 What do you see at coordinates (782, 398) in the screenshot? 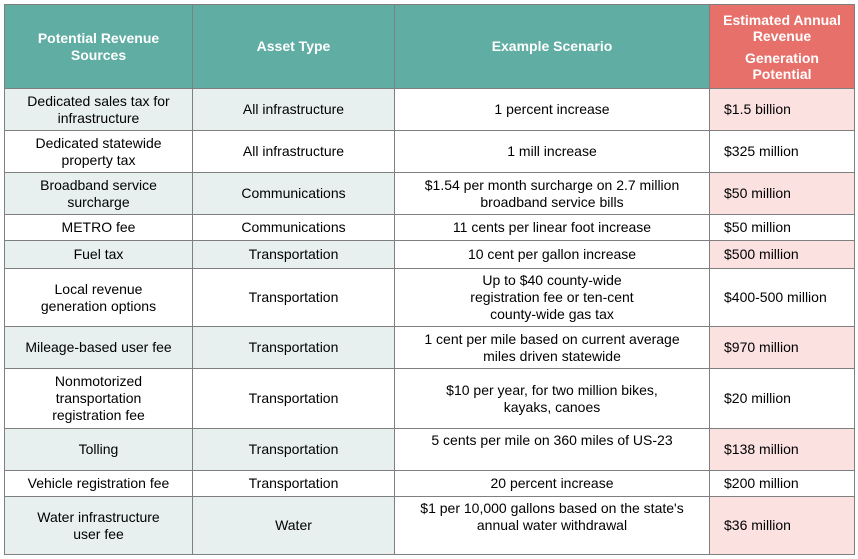
I see `cell-revenue: $20 million` at bounding box center [782, 398].